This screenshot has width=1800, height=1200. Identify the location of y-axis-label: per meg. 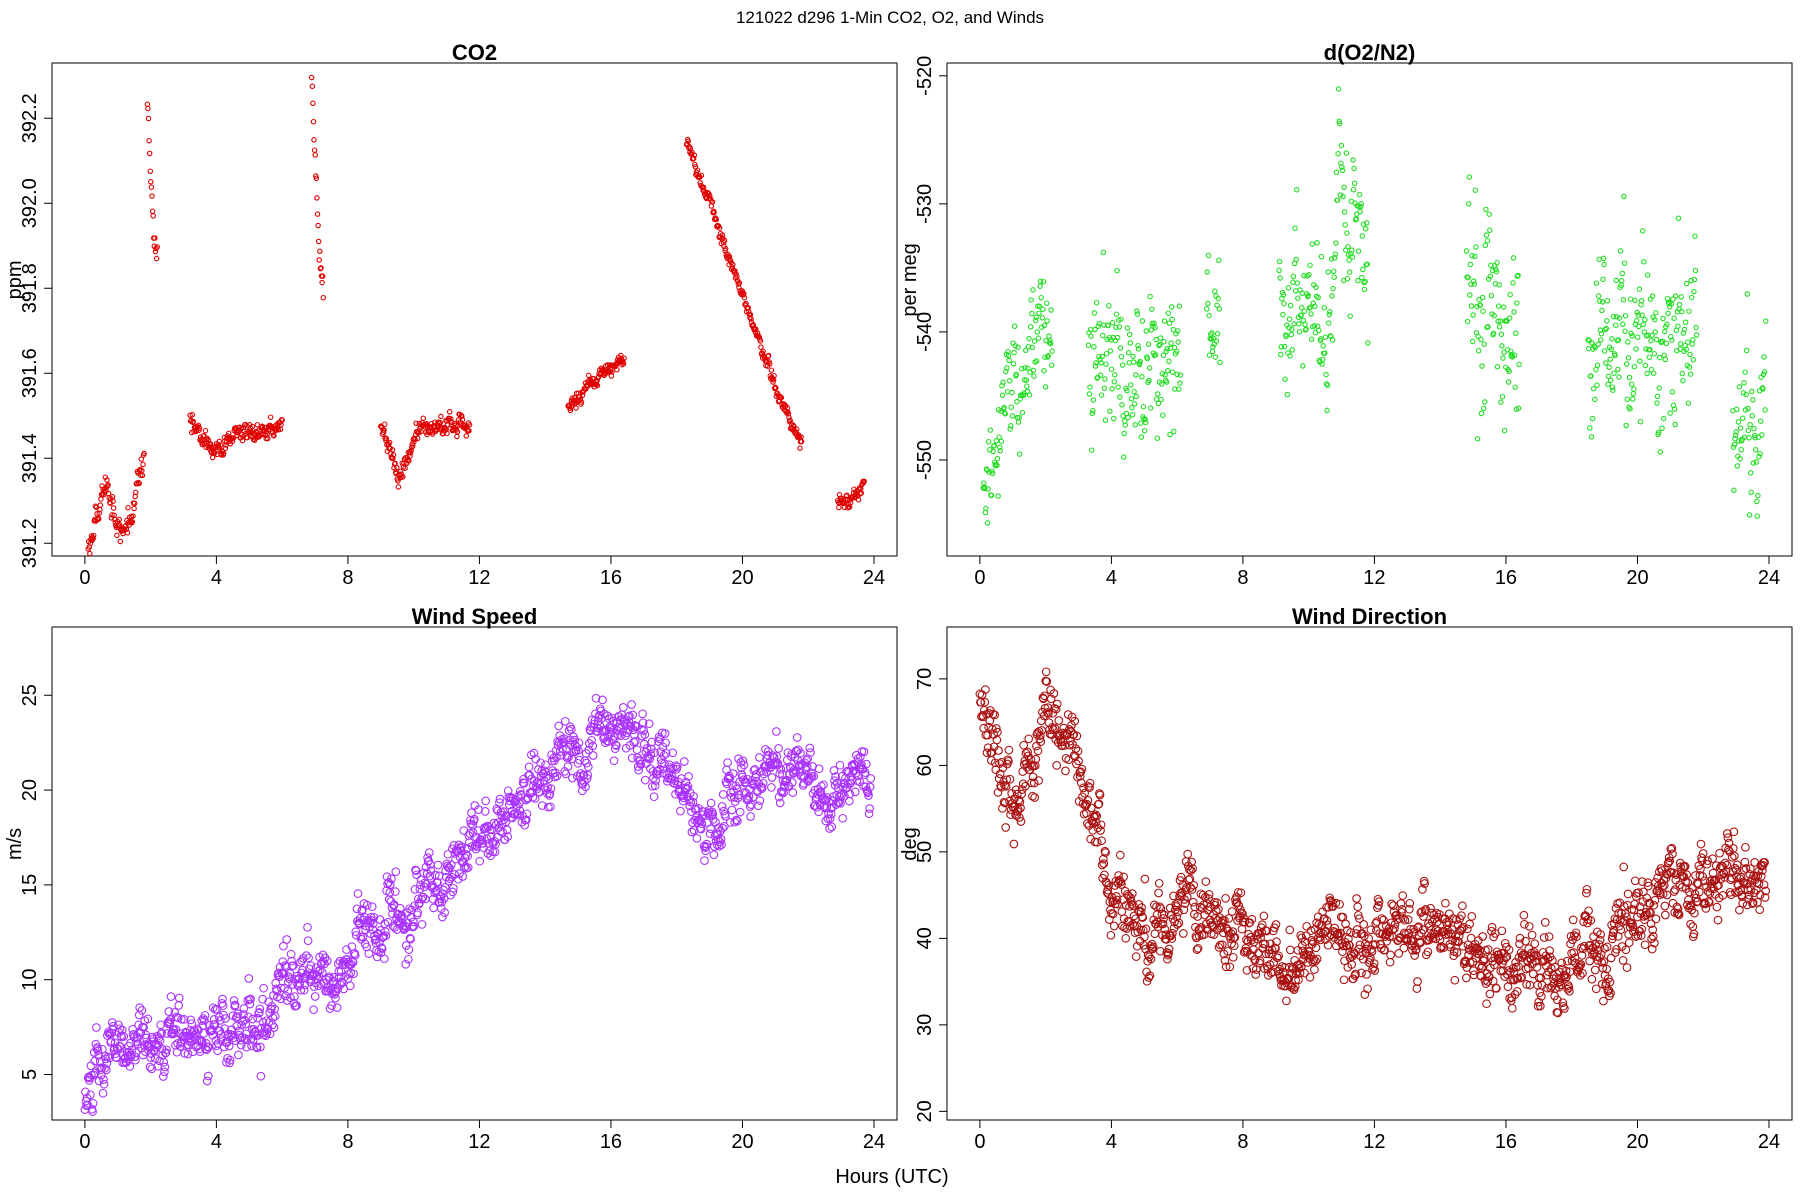
(910, 279).